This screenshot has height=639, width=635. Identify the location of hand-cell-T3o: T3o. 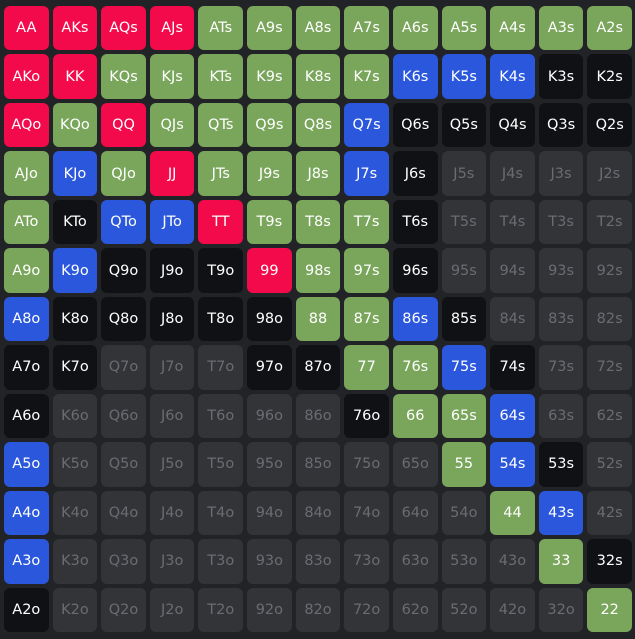
(221, 561).